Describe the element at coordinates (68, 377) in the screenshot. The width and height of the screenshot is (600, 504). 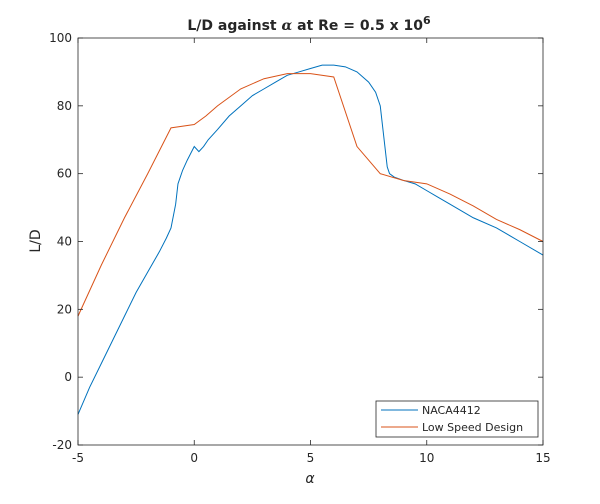
I see `y-tick-label: 0` at that location.